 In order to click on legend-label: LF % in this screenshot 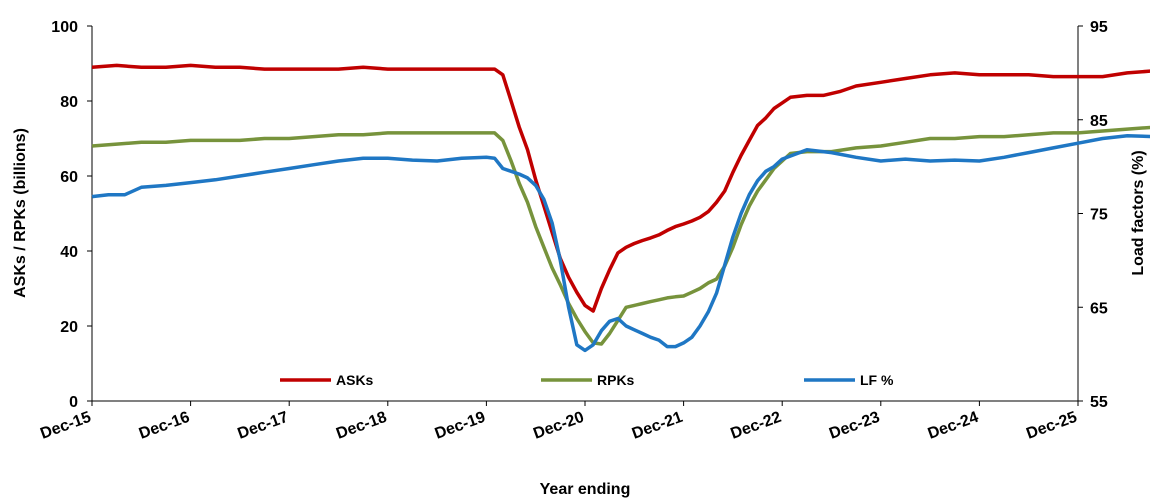, I will do `click(877, 380)`.